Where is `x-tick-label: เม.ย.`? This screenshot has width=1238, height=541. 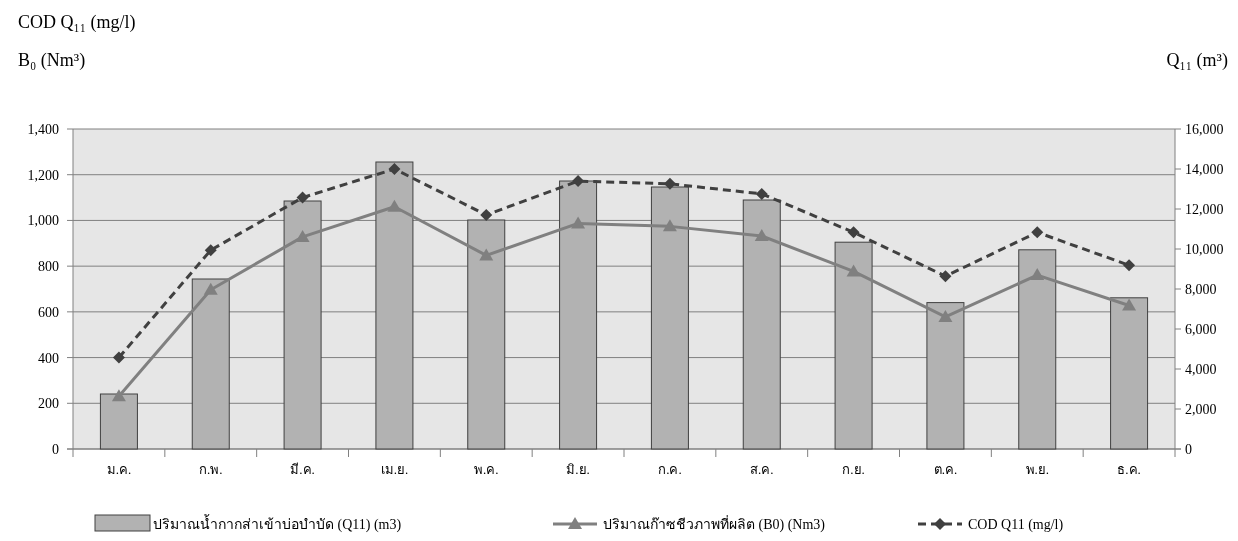
x-tick-label: เม.ย. is located at coordinates (394, 469).